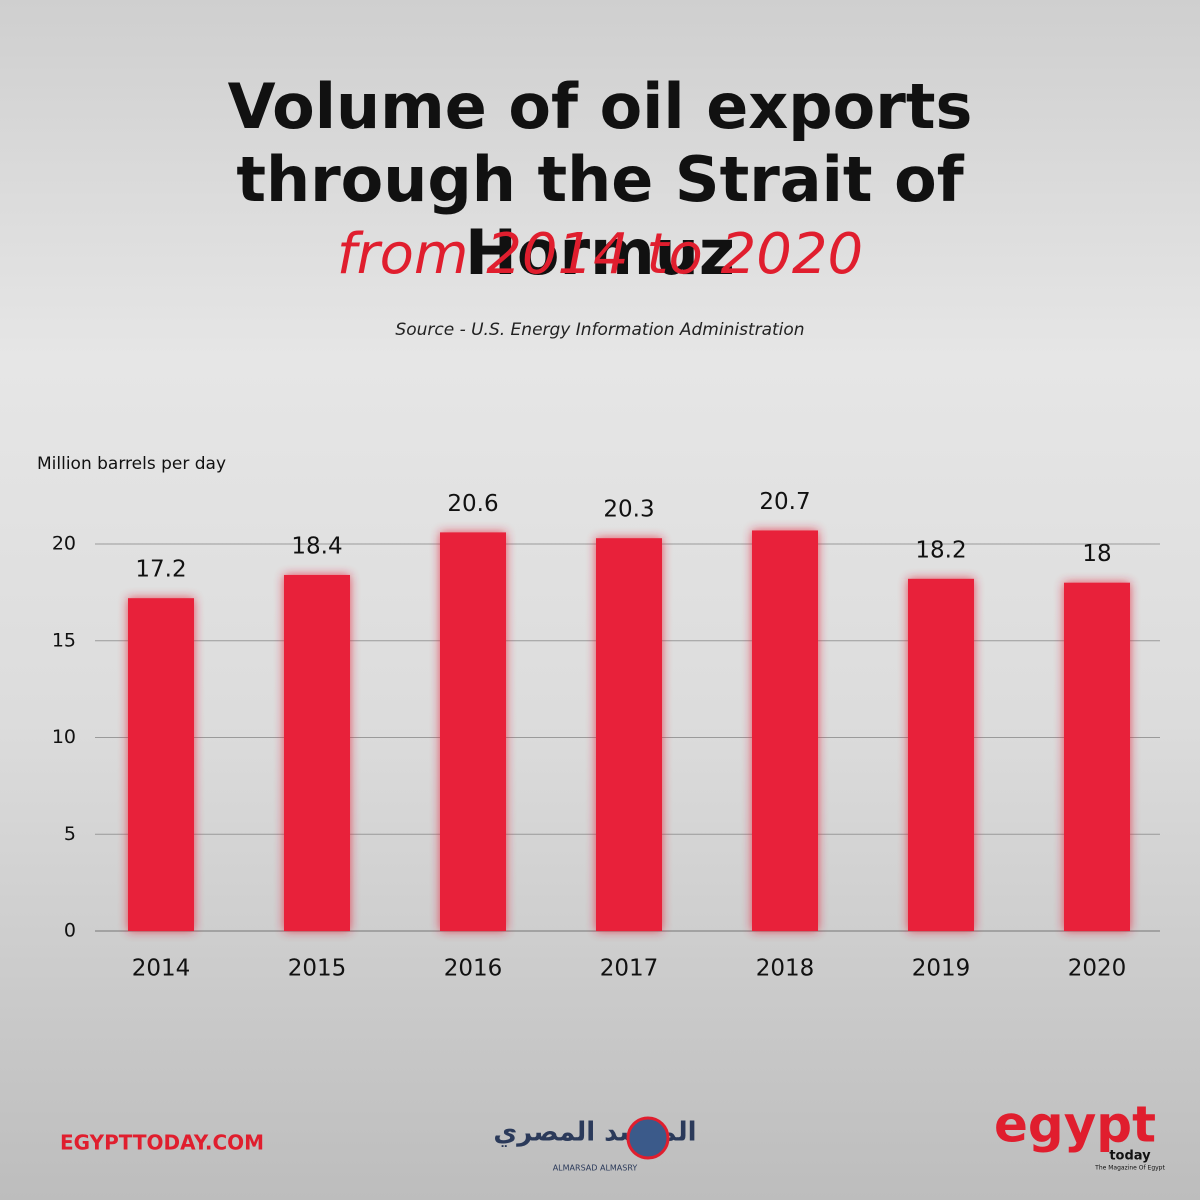  Describe the element at coordinates (600, 254) in the screenshot. I see `chart-subtitle: from 2014 to 2020` at that location.